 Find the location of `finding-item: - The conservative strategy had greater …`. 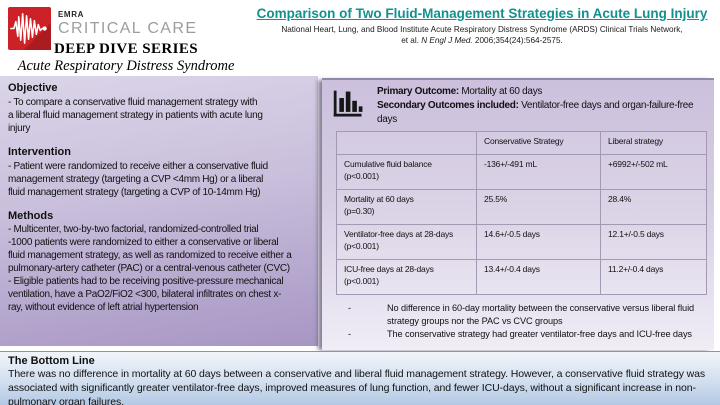

finding-item: - The conservative strategy had greater … is located at coordinates (526, 334).